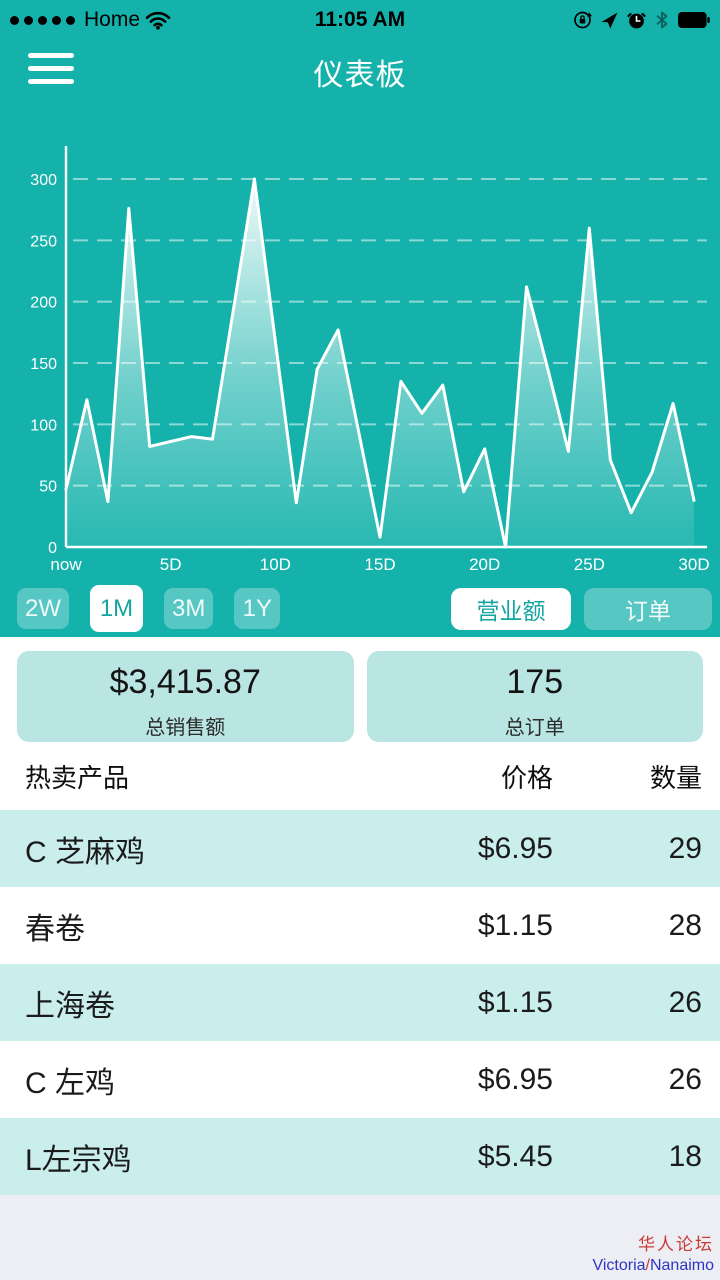  I want to click on watermark-line1: 华人论坛, so click(676, 1244).